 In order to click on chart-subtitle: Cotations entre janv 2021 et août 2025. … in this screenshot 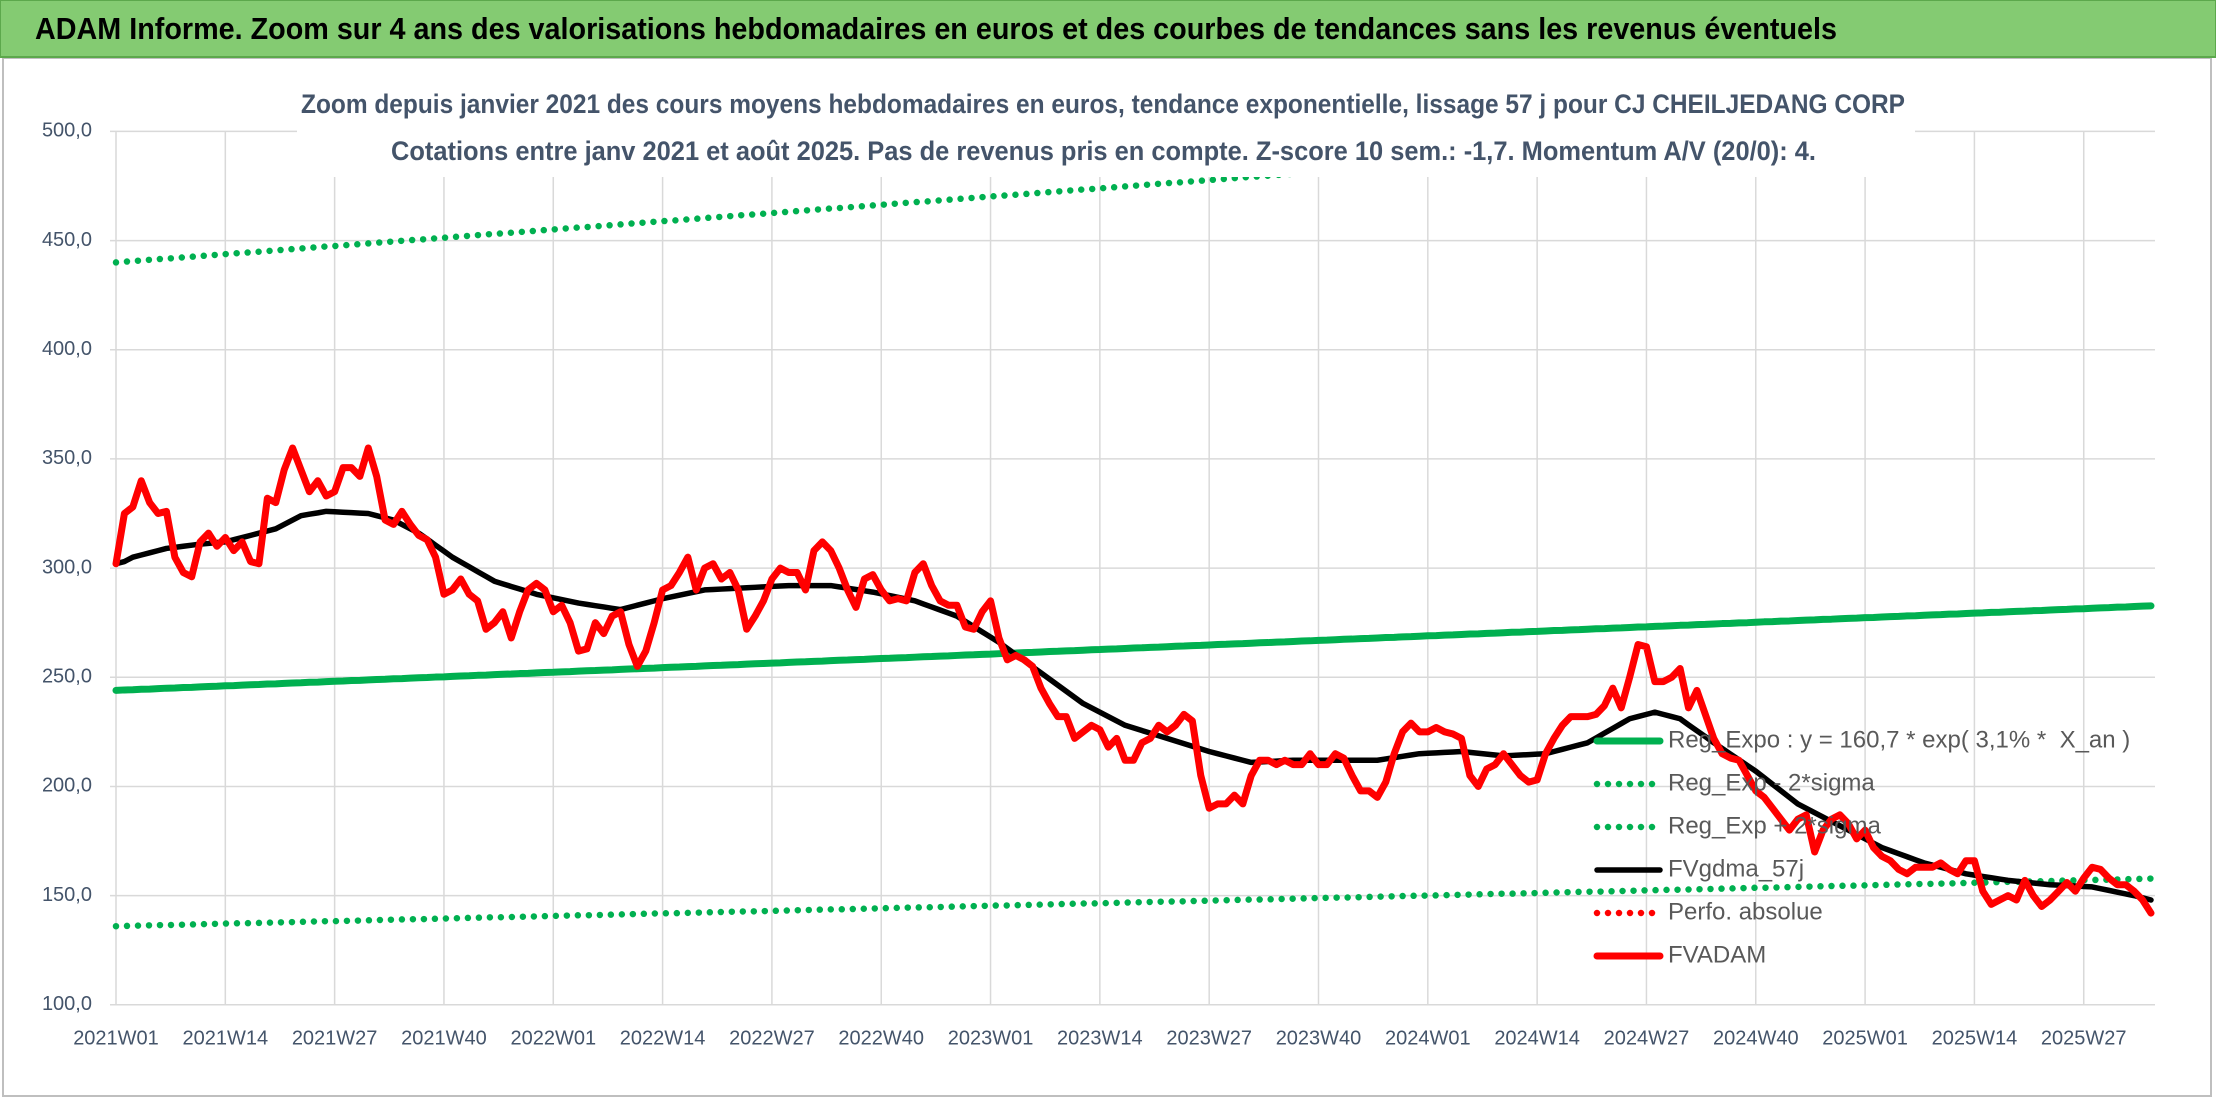, I will do `click(1103, 151)`.